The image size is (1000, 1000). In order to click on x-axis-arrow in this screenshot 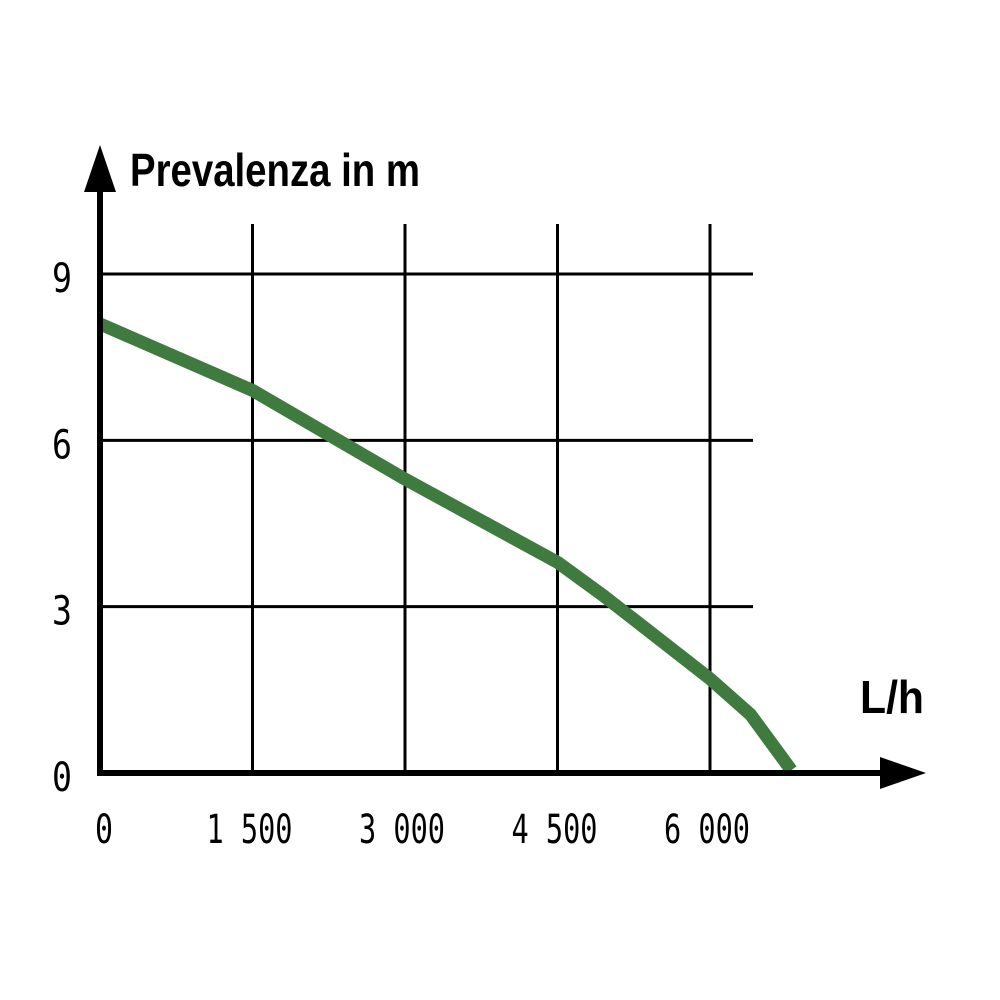, I will do `click(903, 773)`.